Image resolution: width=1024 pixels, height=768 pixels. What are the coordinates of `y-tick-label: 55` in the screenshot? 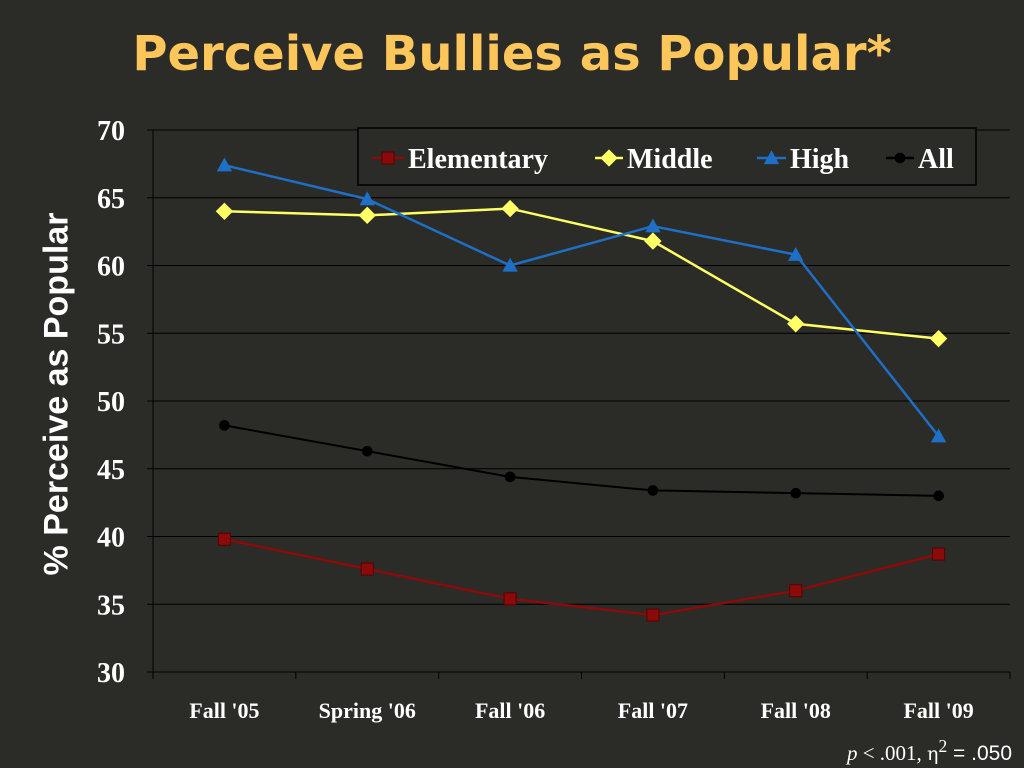 It's located at (111, 334).